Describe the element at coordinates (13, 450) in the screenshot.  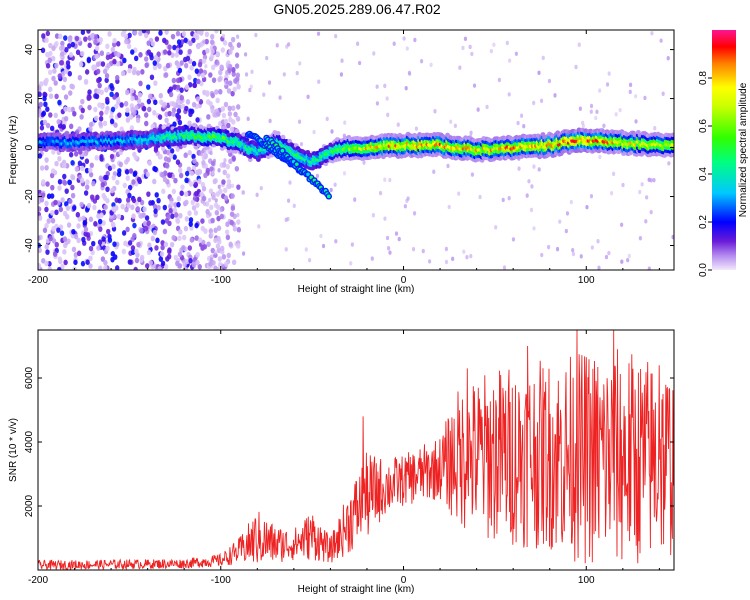
I see `snr-y-label: SNR (10 * v/v)` at that location.